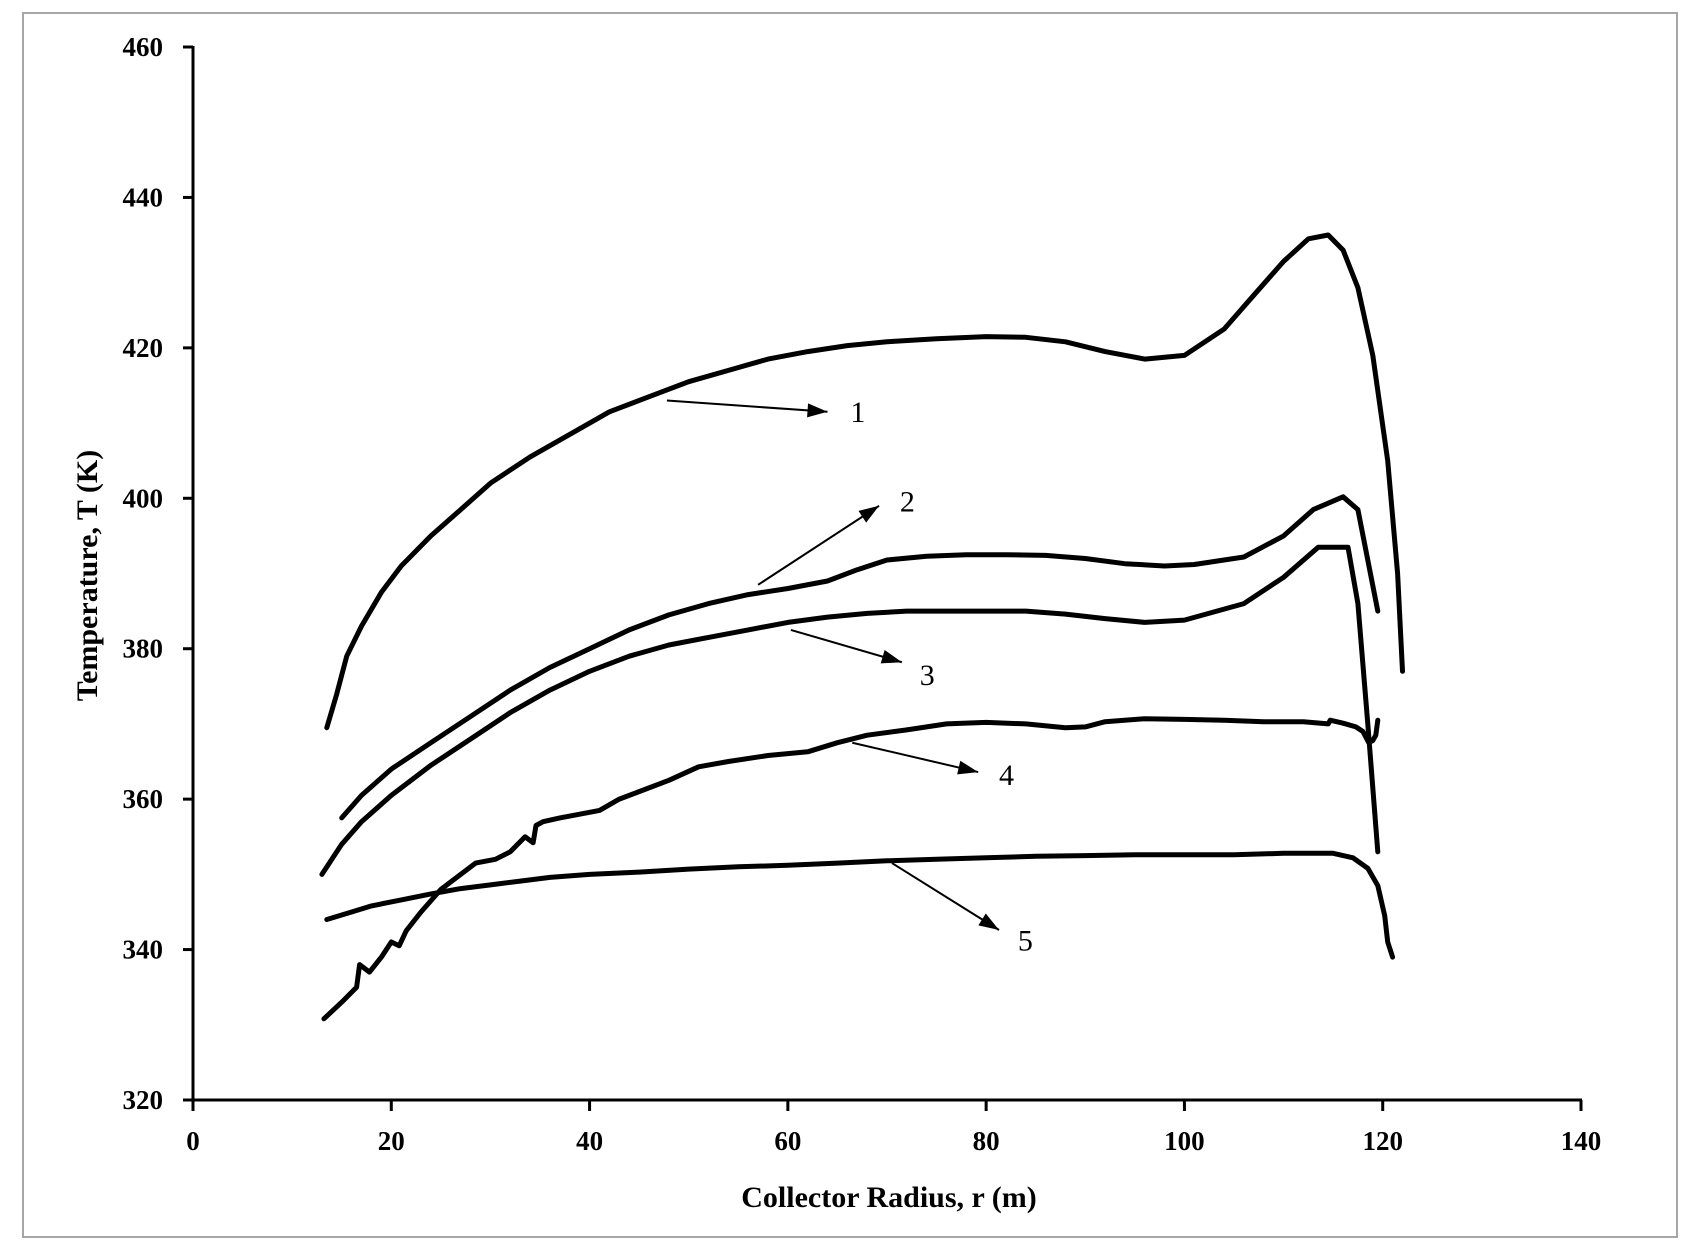 The height and width of the screenshot is (1260, 1699). Describe the element at coordinates (889, 1197) in the screenshot. I see `x-axis-title: Collector Radius, r (m)` at that location.